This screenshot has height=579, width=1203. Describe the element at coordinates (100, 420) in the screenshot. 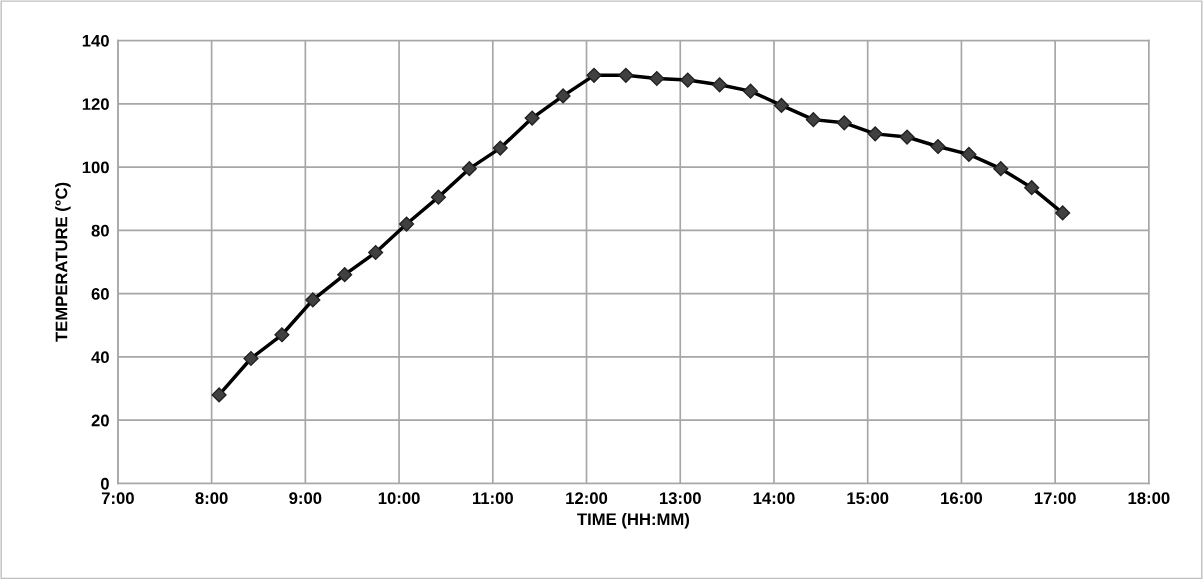

I see `y-tick-label: 20` at that location.